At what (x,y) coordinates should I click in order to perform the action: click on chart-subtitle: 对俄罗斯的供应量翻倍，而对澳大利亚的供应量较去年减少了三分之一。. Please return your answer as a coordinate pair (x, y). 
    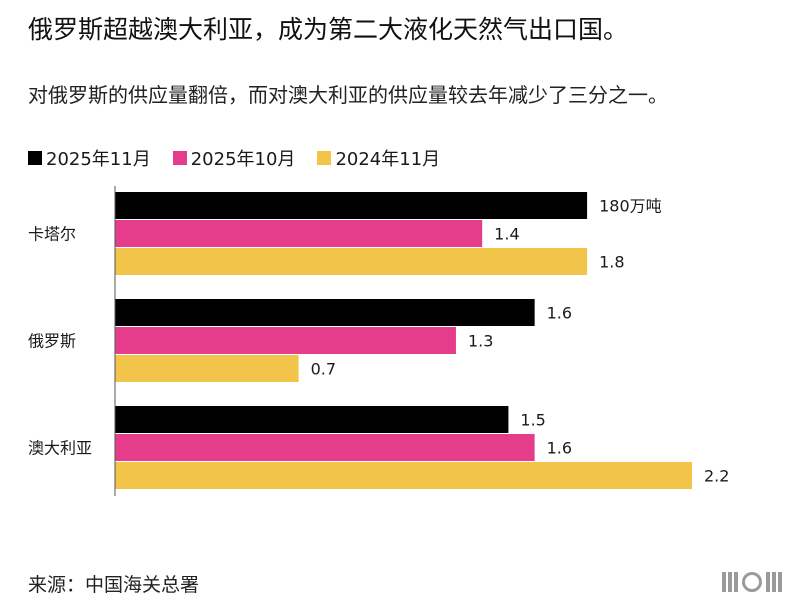
    Looking at the image, I should click on (348, 95).